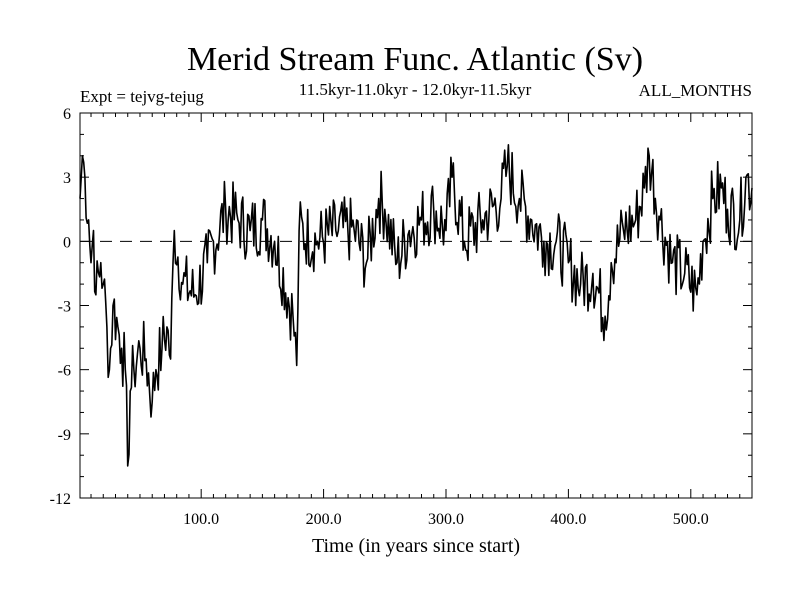 This screenshot has height=600, width=800. Describe the element at coordinates (64, 435) in the screenshot. I see `y-tick-label: -9` at that location.